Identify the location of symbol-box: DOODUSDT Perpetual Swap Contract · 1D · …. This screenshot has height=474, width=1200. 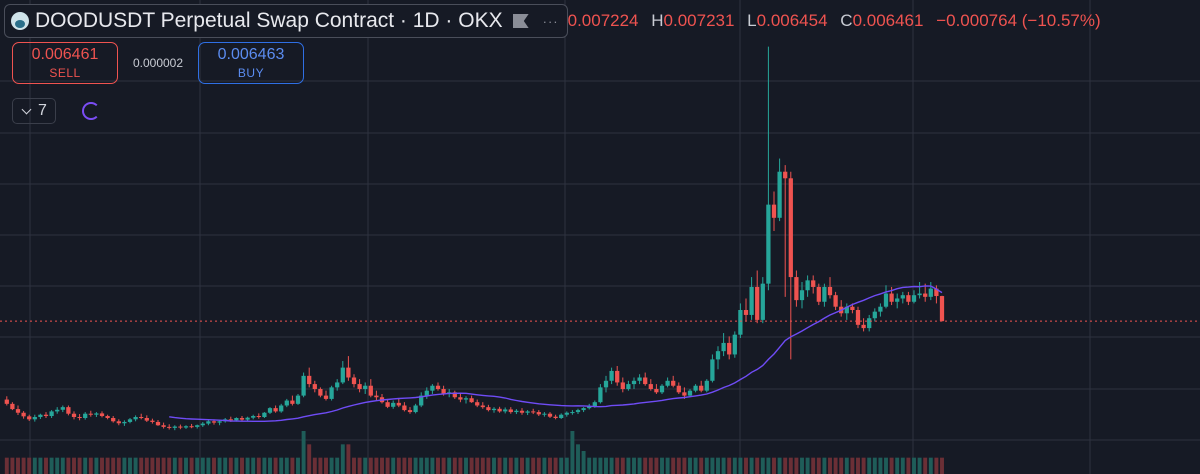
(286, 21).